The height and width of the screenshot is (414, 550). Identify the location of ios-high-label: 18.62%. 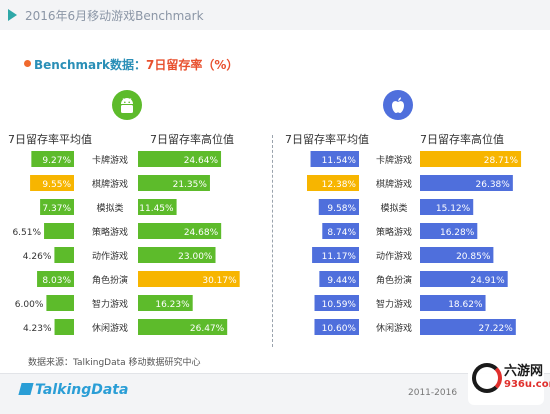
(465, 305).